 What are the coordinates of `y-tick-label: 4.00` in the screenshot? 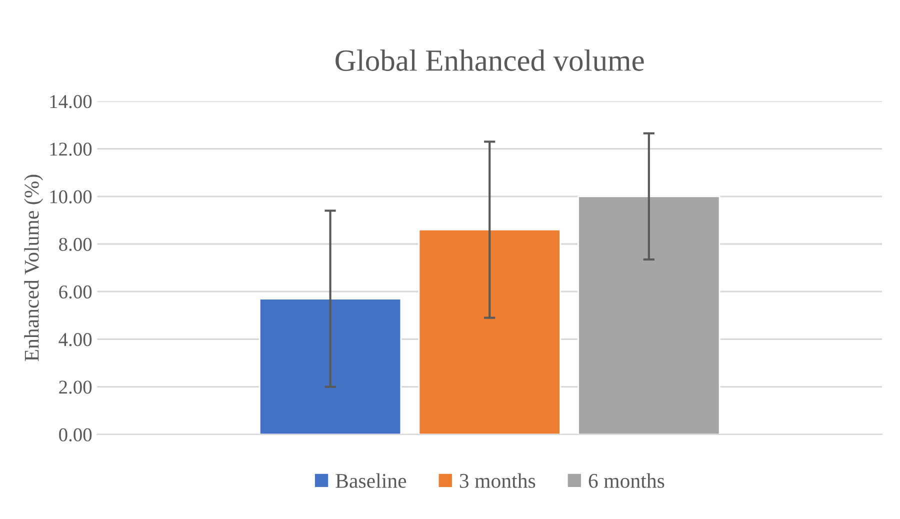 It's located at (75, 339).